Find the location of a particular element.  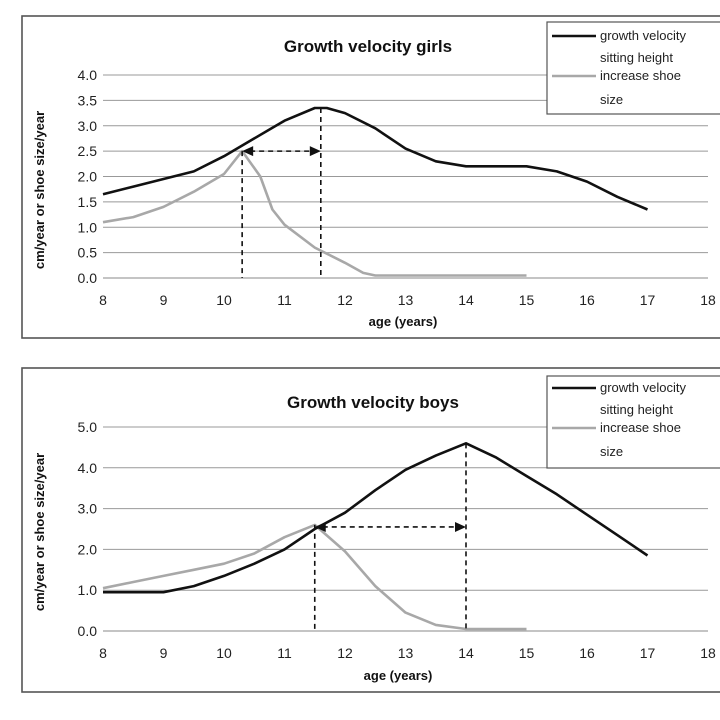

y-tick-label: 0.5 is located at coordinates (88, 253).